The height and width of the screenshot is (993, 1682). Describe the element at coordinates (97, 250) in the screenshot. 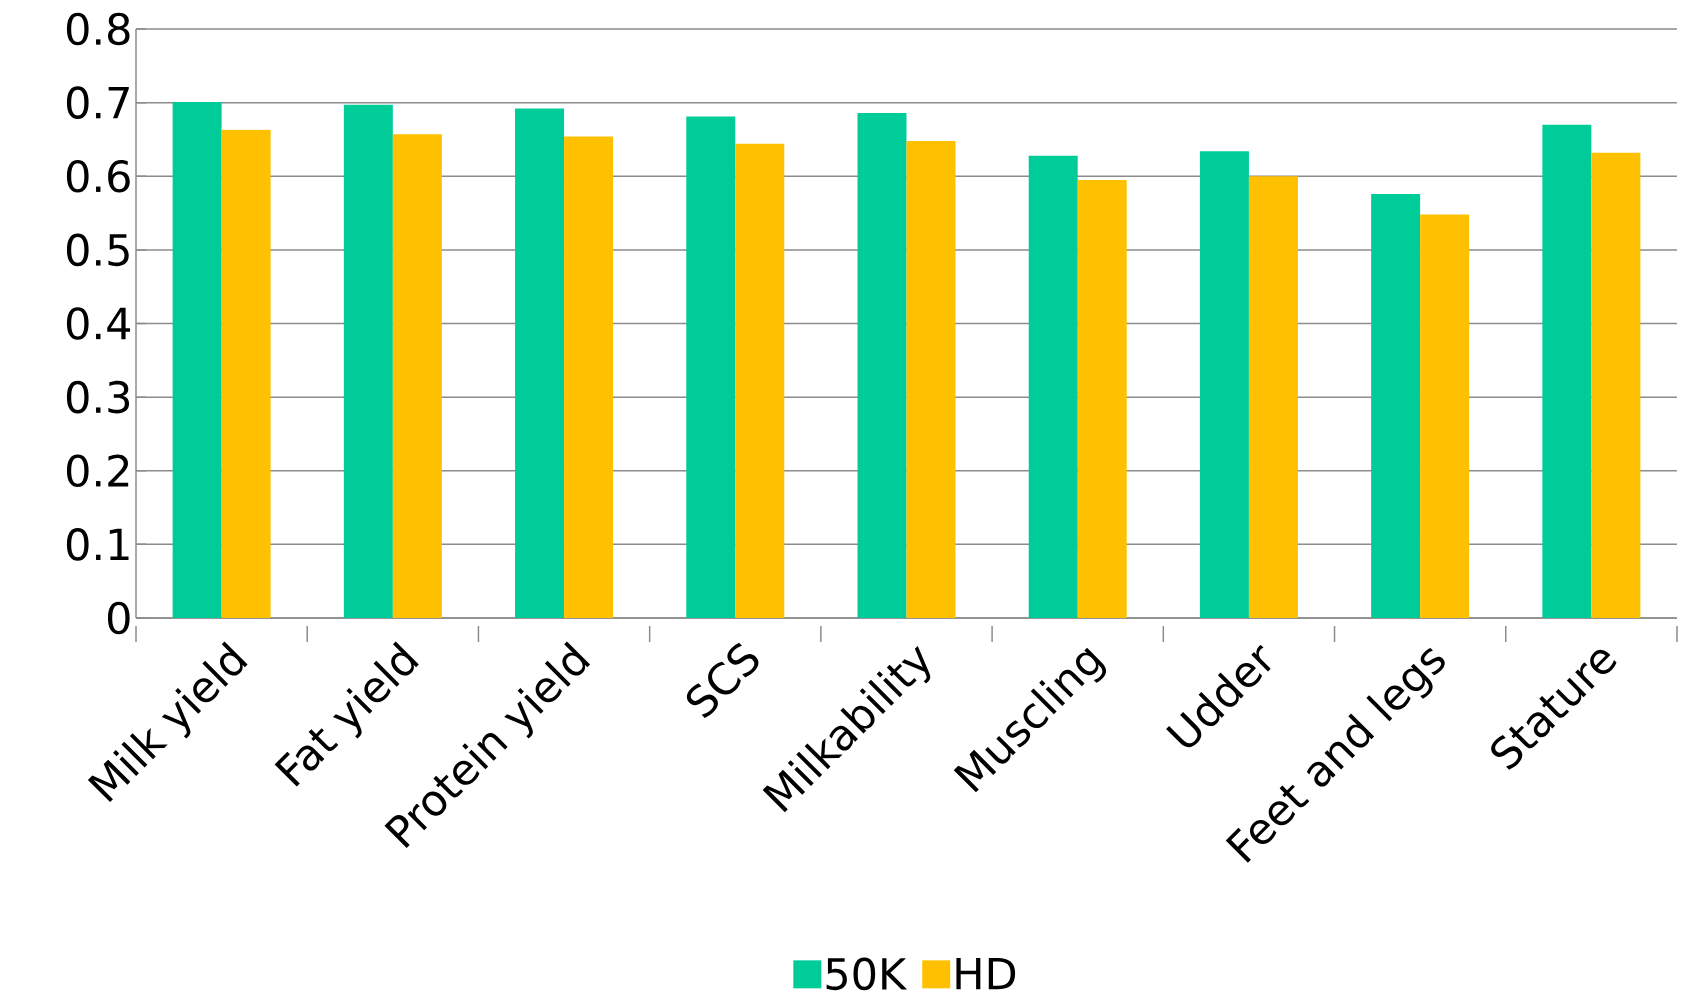

I see `y-tick-label: 0.5` at that location.